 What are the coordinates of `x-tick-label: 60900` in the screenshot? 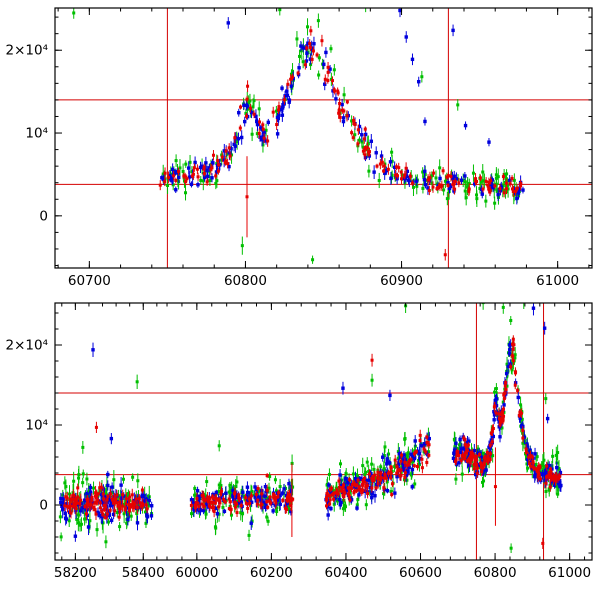 It's located at (401, 281).